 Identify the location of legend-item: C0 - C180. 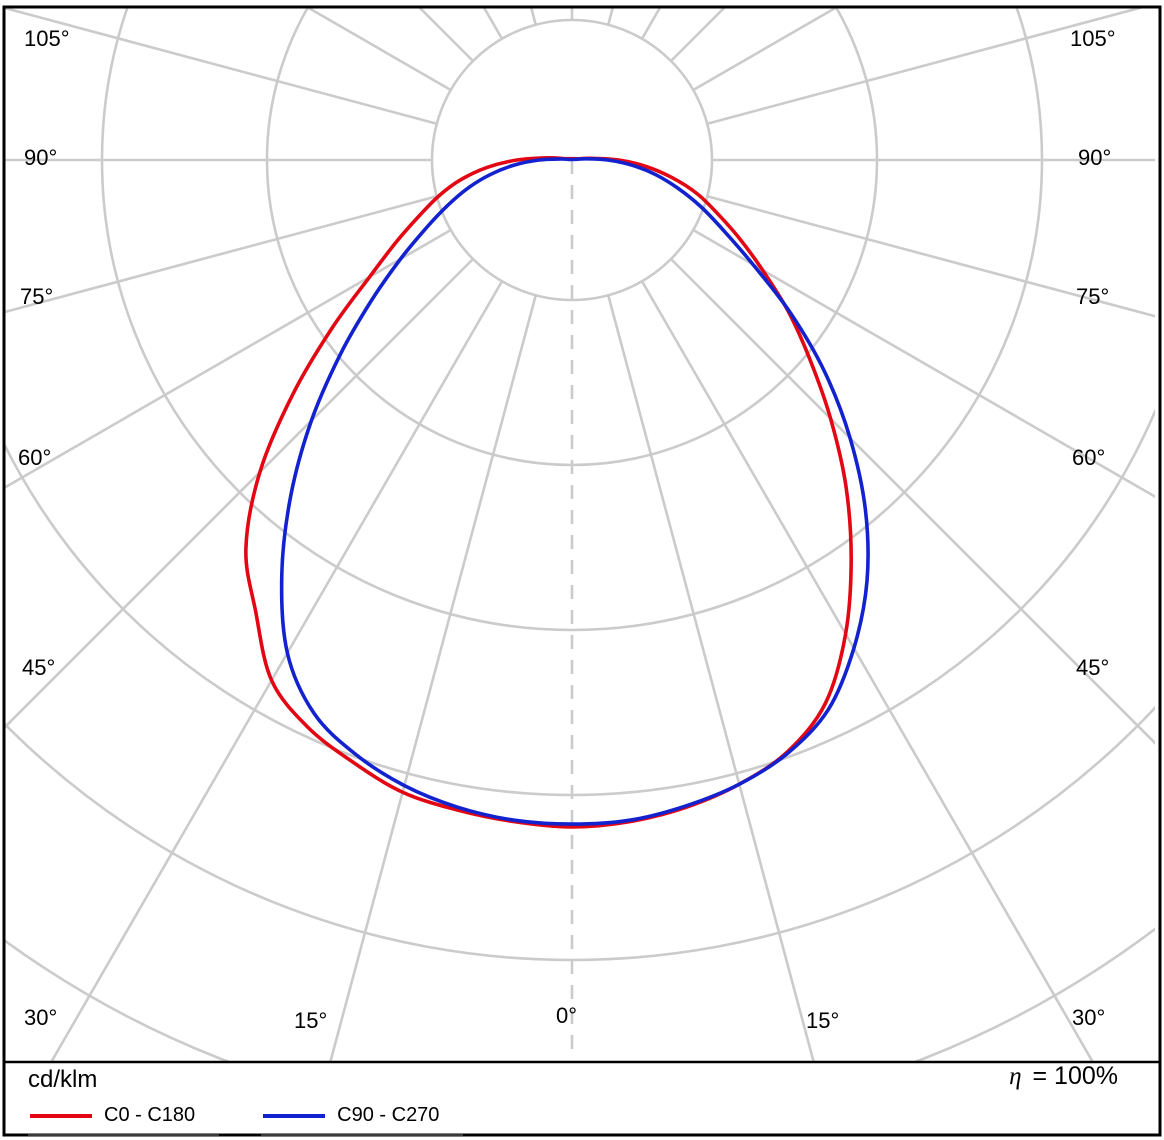
(124, 1119).